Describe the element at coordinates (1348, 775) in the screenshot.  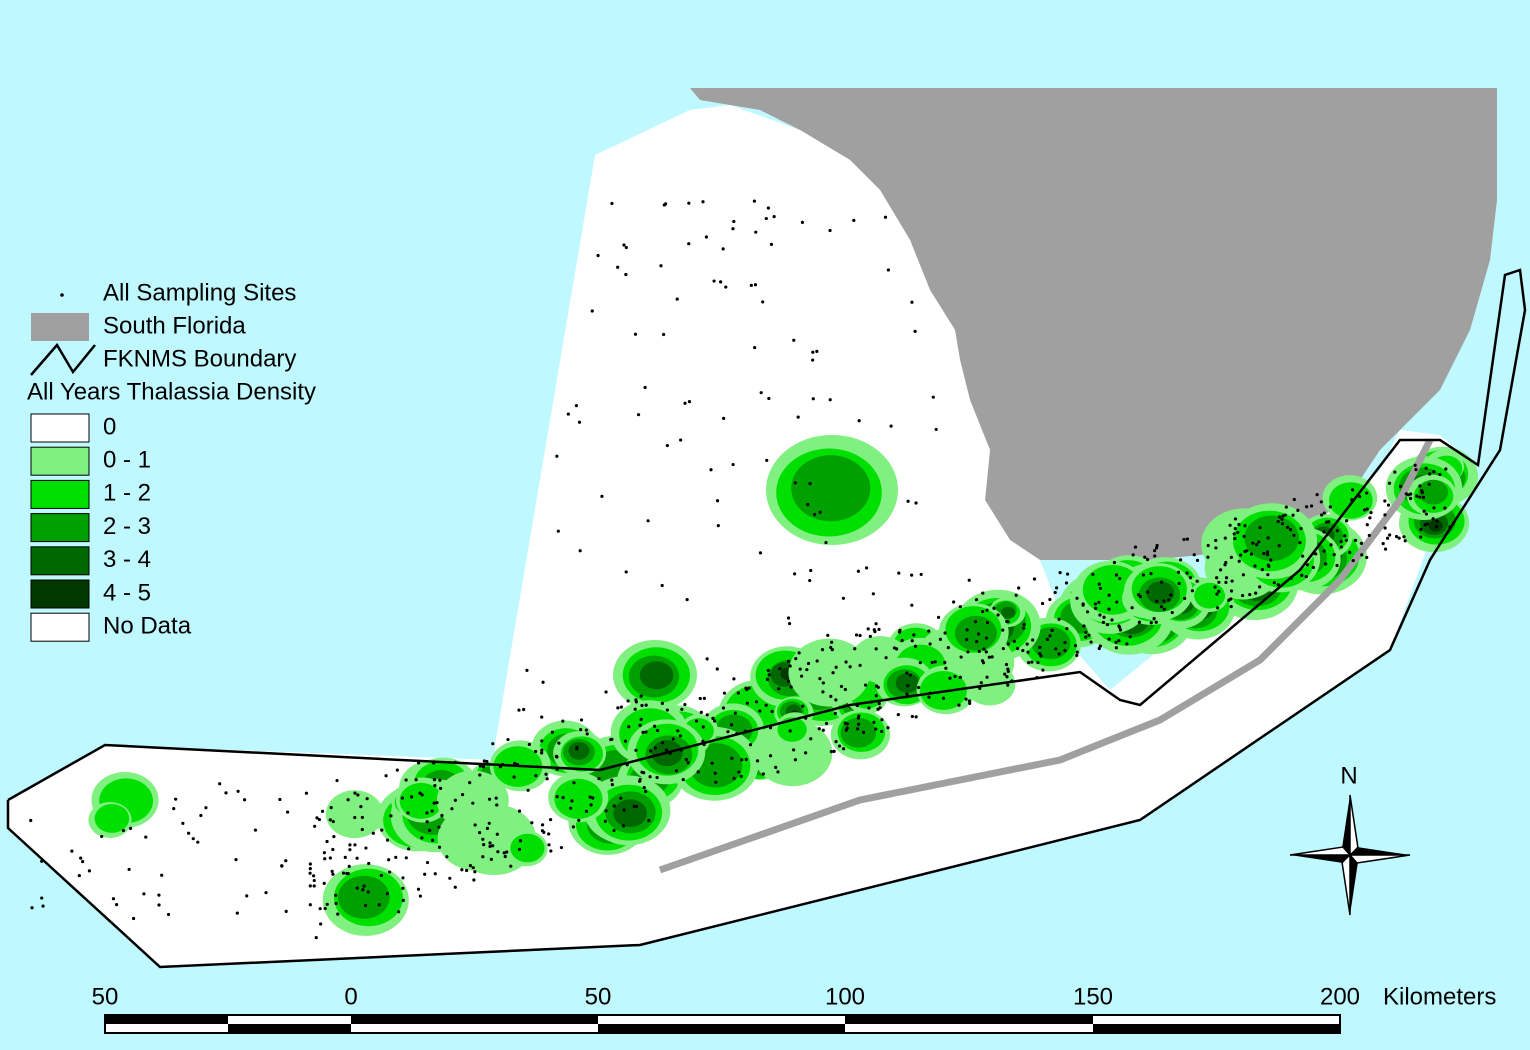
I see `north-label: N` at that location.